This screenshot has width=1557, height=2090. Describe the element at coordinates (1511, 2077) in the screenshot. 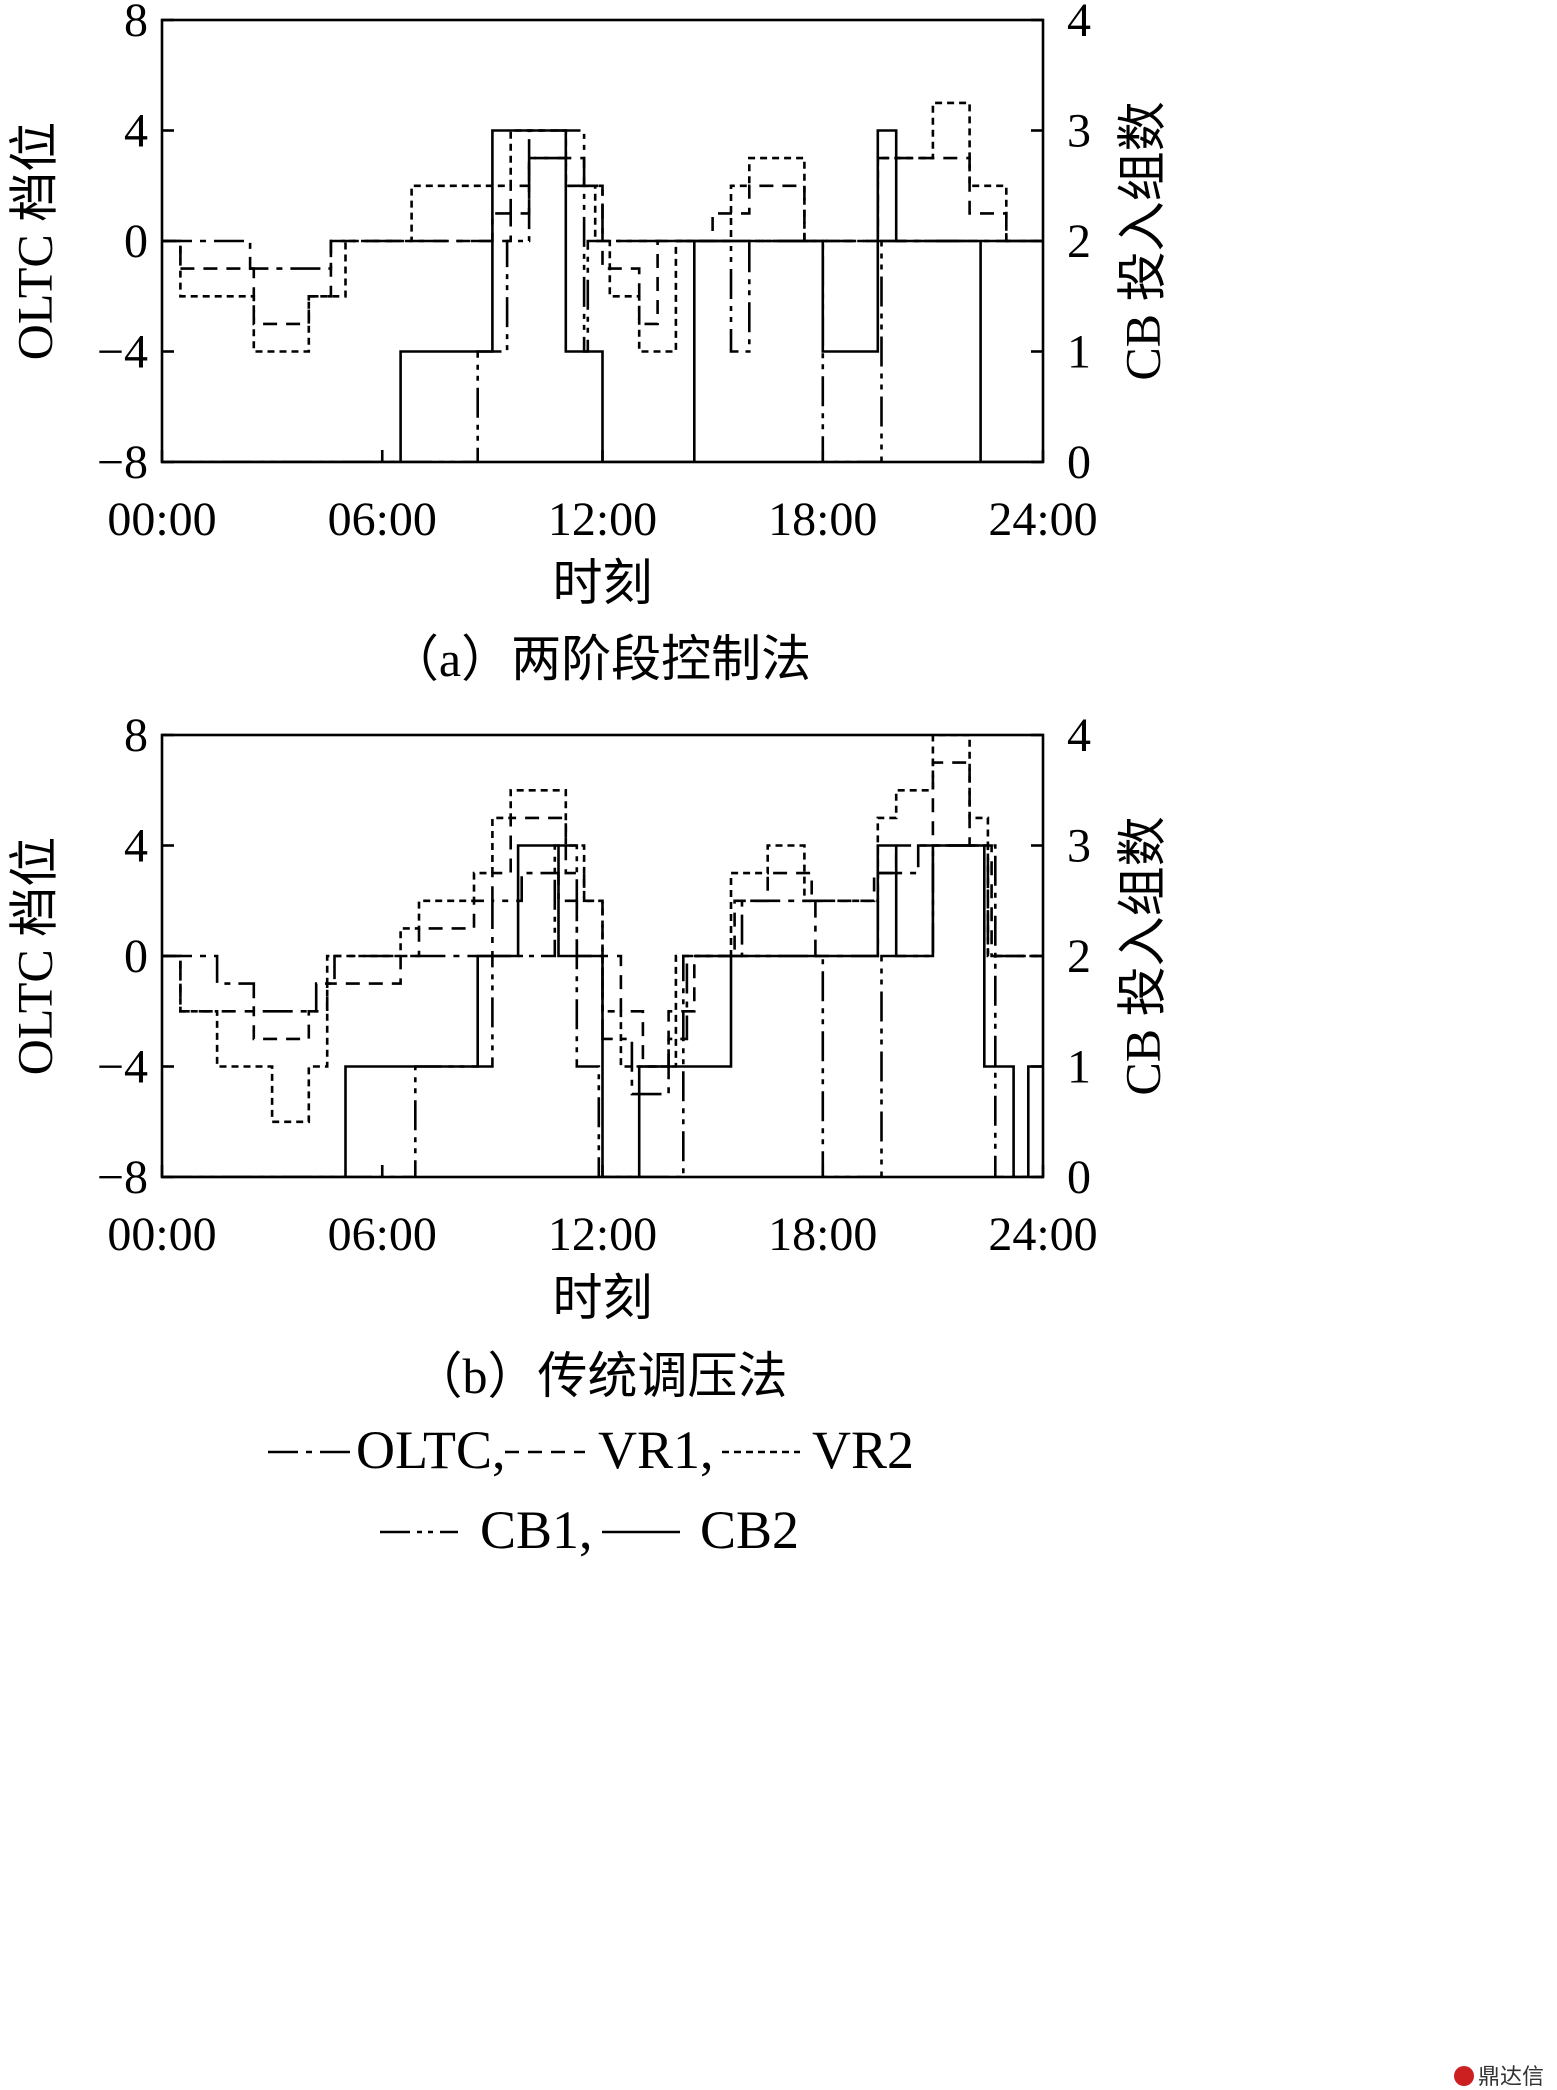

I see `watermark-text: 鼎达信` at that location.